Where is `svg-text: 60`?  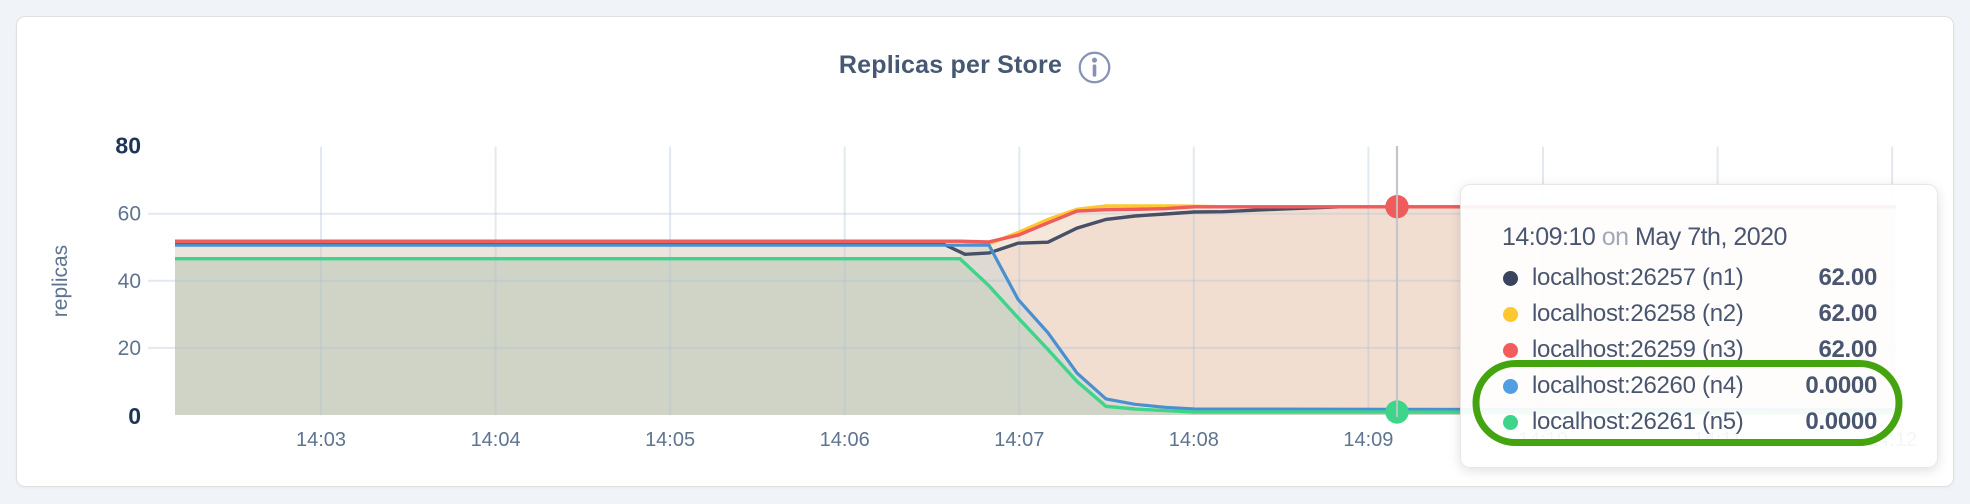 svg-text: 60 is located at coordinates (129, 214).